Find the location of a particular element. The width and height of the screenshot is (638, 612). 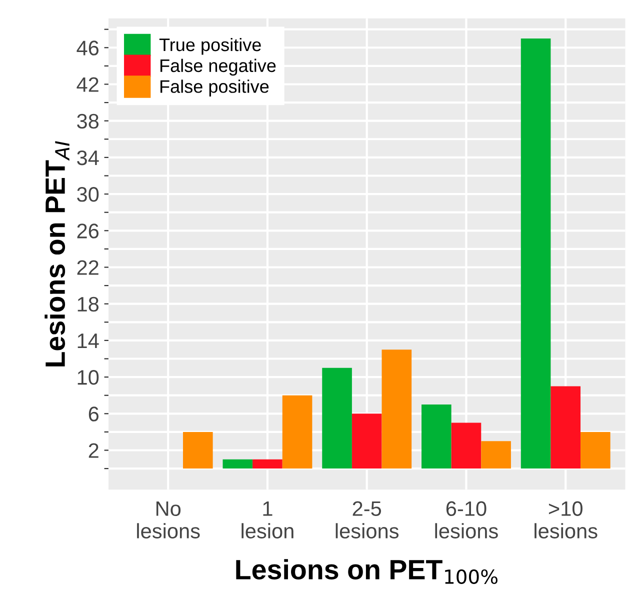

y-tick-label: 42 is located at coordinates (87, 84).